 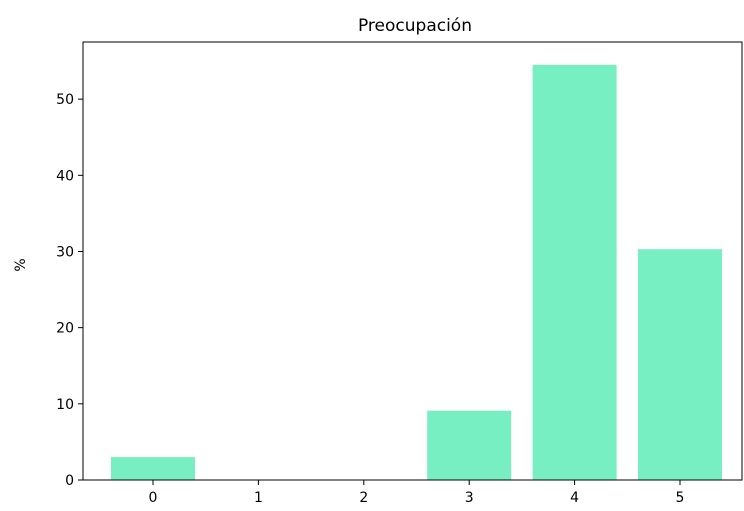 What do you see at coordinates (469, 498) in the screenshot?
I see `x-tick-label: 3` at bounding box center [469, 498].